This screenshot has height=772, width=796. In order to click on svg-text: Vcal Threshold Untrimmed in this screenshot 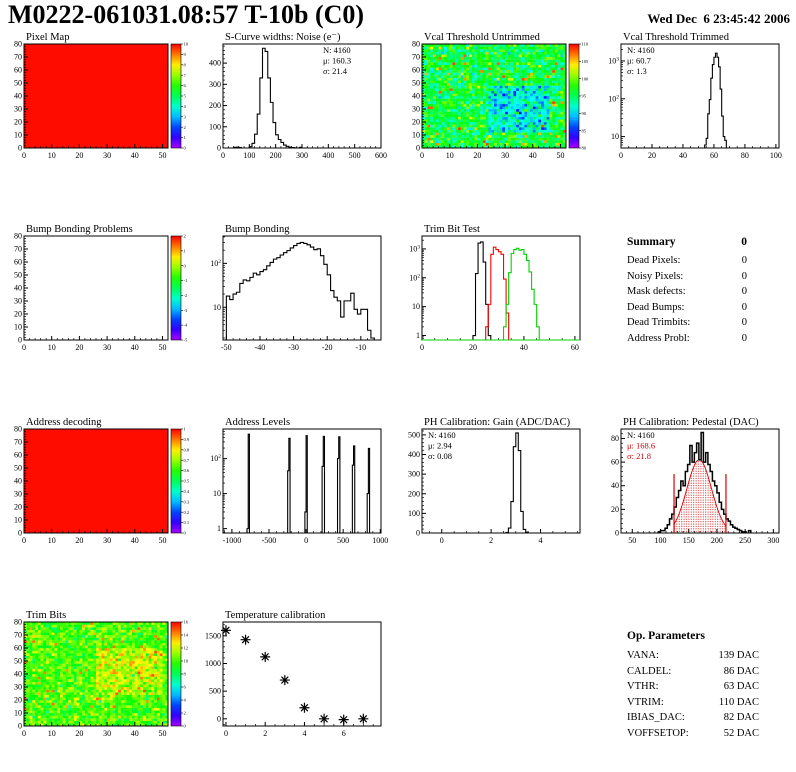, I will do `click(482, 37)`.